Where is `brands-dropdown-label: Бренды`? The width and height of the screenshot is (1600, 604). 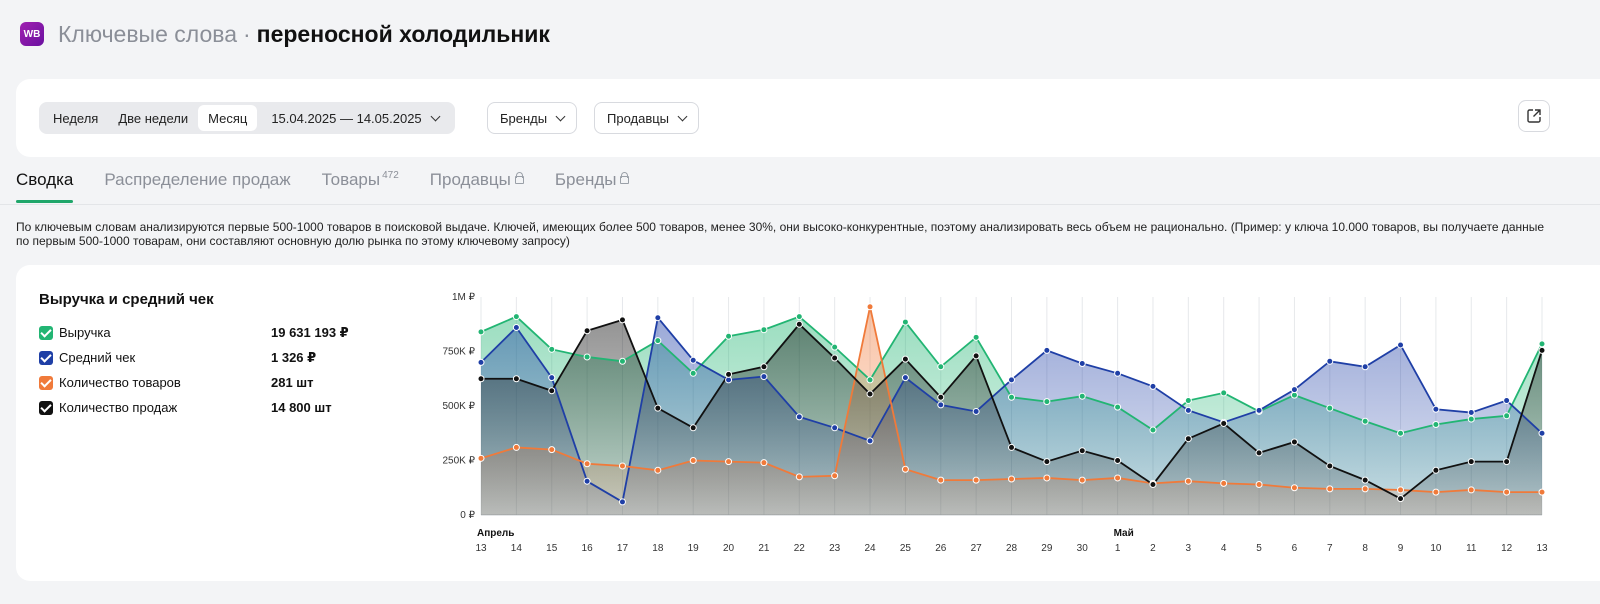 brands-dropdown-label: Бренды is located at coordinates (524, 118).